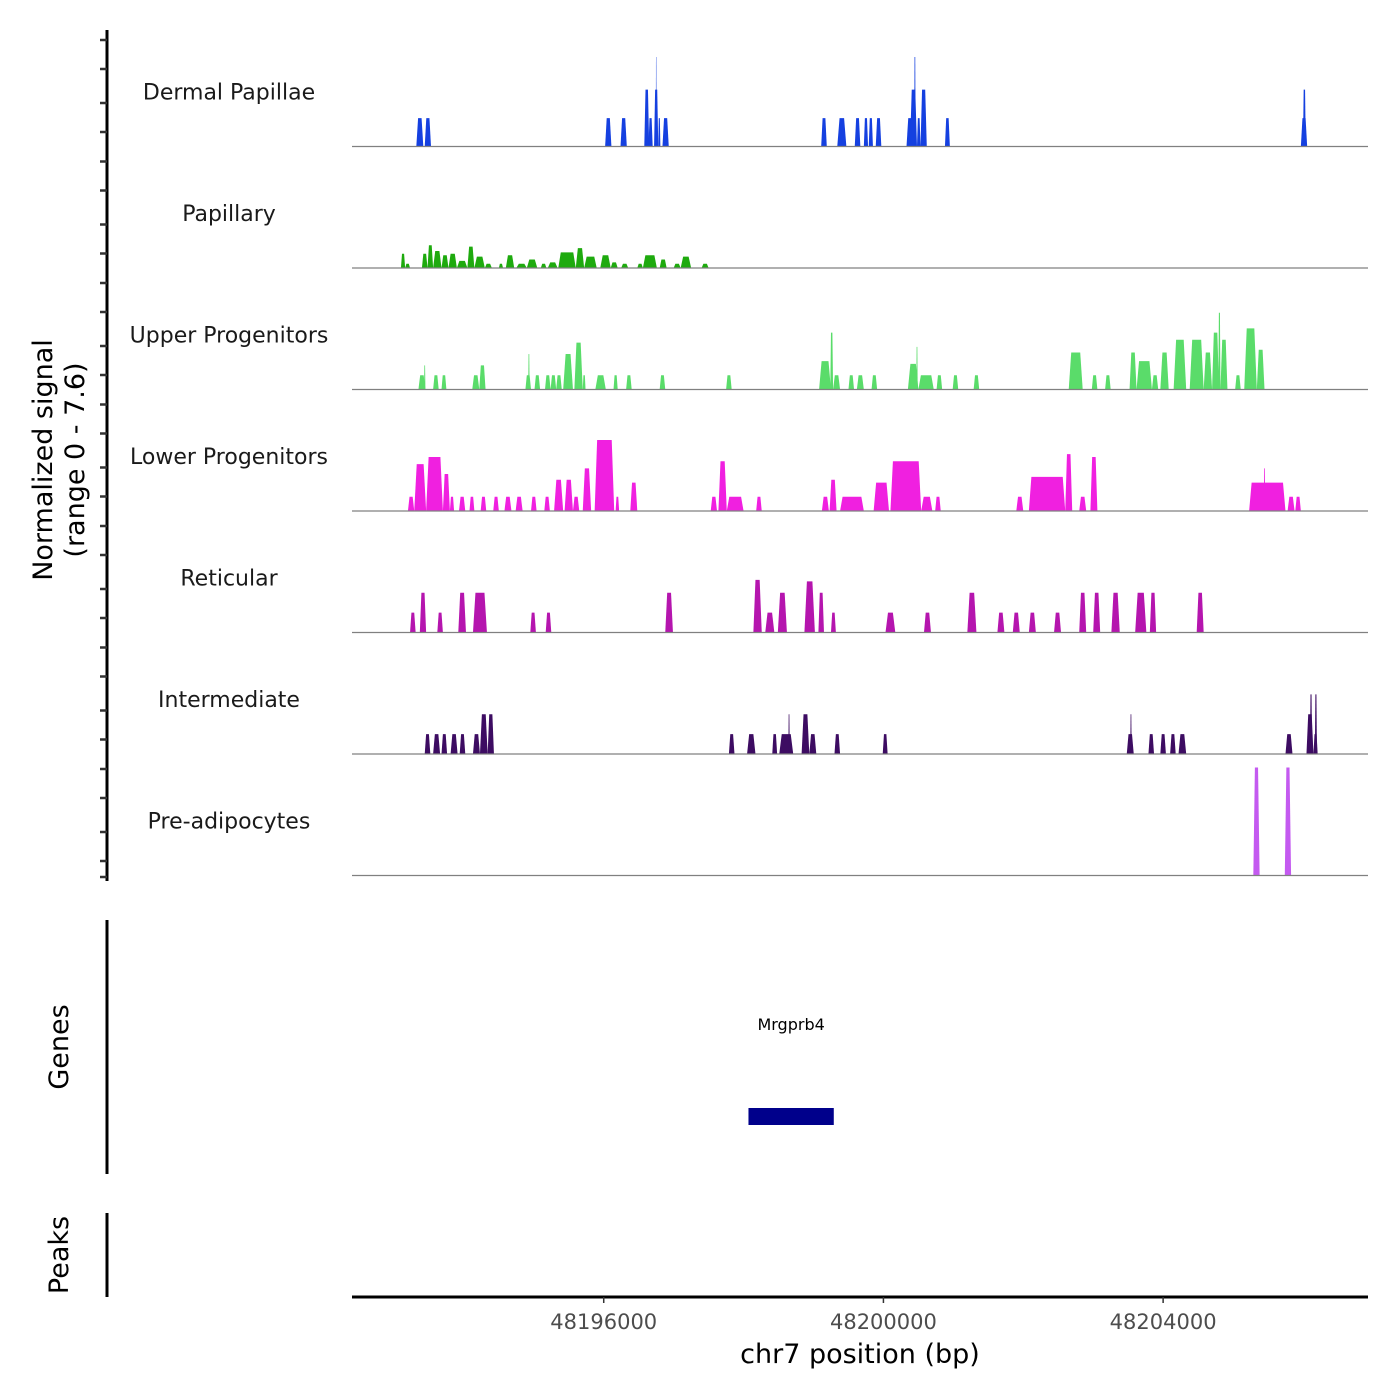  What do you see at coordinates (774, 600) in the screenshot?
I see `track-reticular: Reticular` at bounding box center [774, 600].